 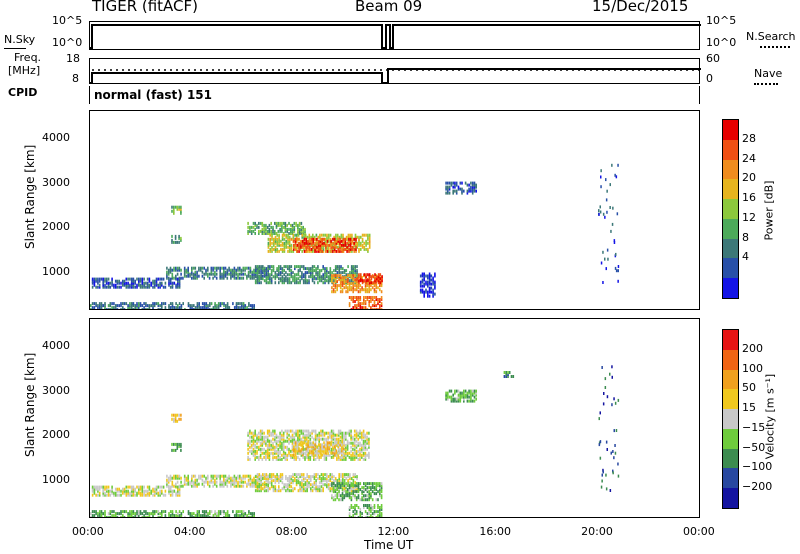 What do you see at coordinates (745, 257) in the screenshot?
I see `colorbar-tick-label: 4` at bounding box center [745, 257].